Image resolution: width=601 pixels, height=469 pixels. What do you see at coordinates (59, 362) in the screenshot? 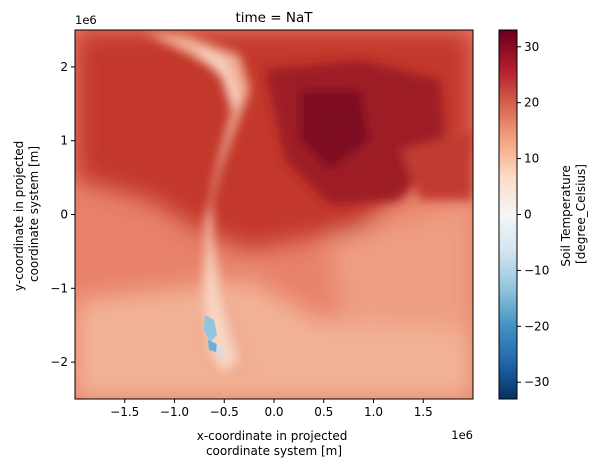
I see `y-tick-label: −2` at bounding box center [59, 362].